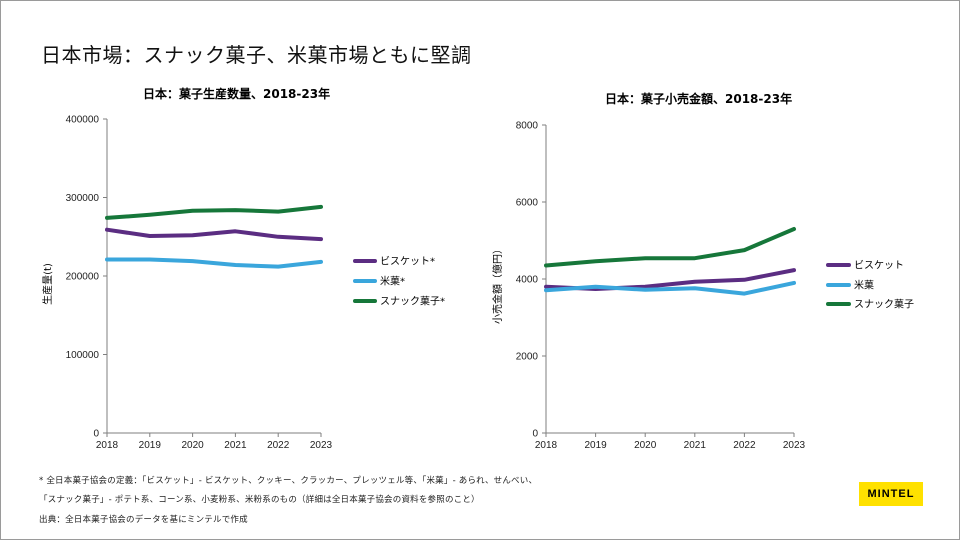 This screenshot has width=960, height=540. I want to click on chart-1-x-tick-label: 2023, so click(321, 445).